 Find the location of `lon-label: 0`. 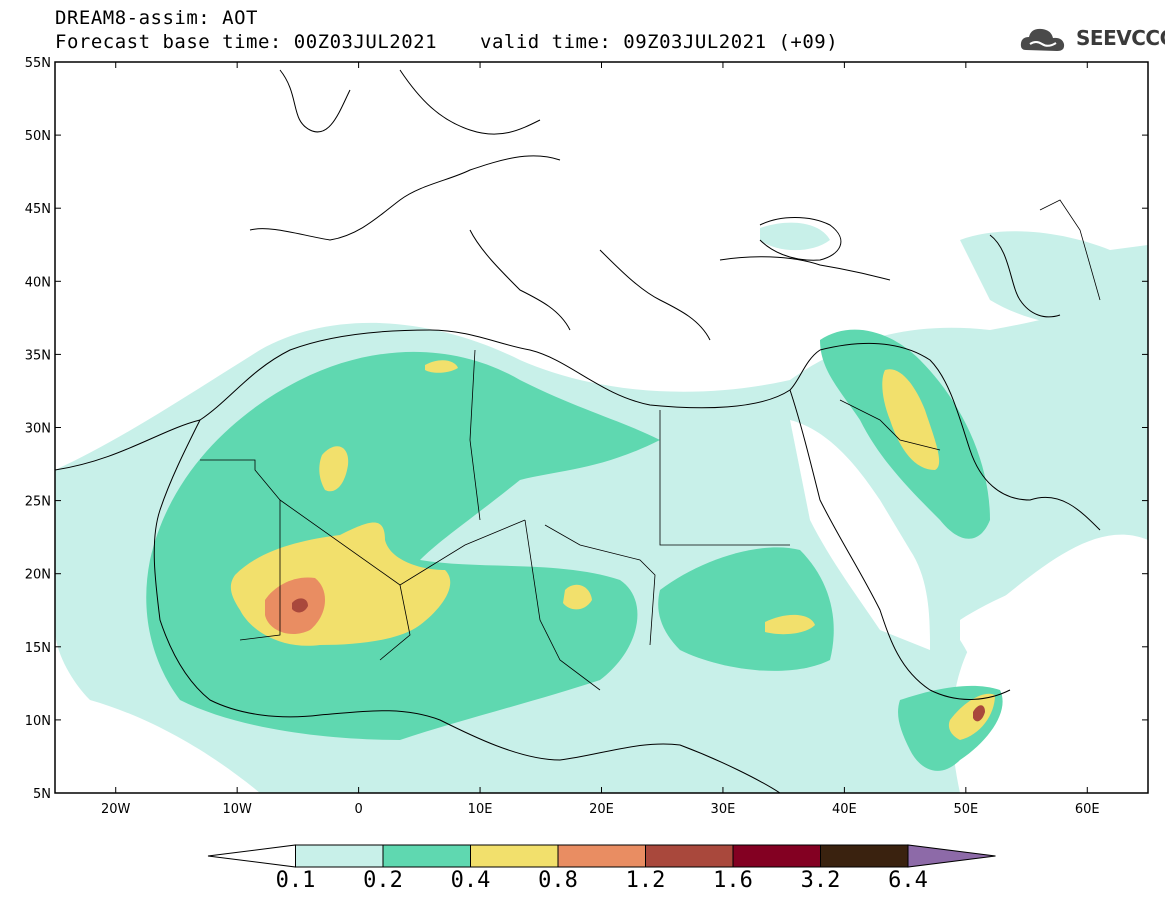

lon-label: 0 is located at coordinates (358, 809).